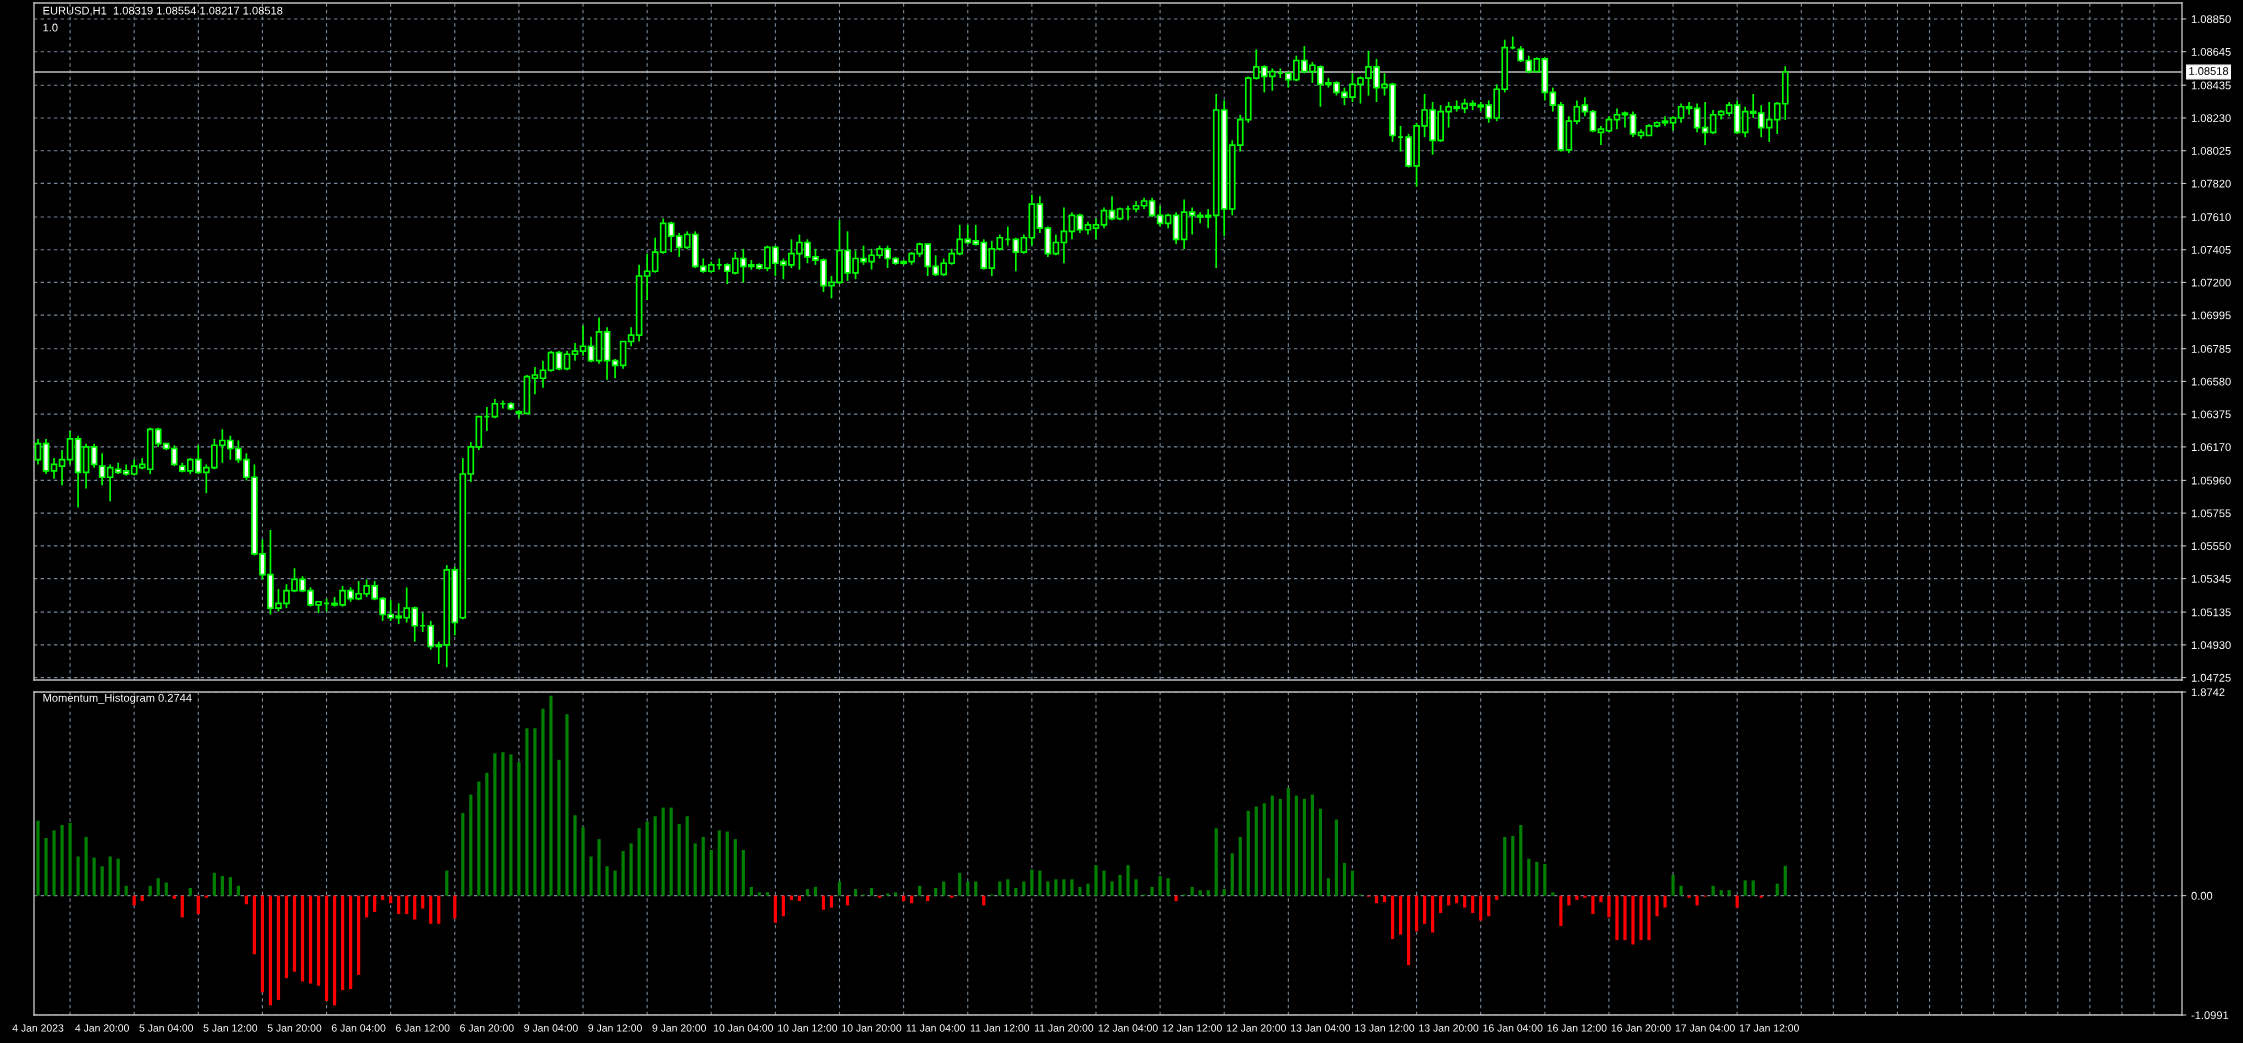 This screenshot has width=2243, height=1043. What do you see at coordinates (872, 1028) in the screenshot?
I see `x-tick-label: 10 Jan 20:00` at bounding box center [872, 1028].